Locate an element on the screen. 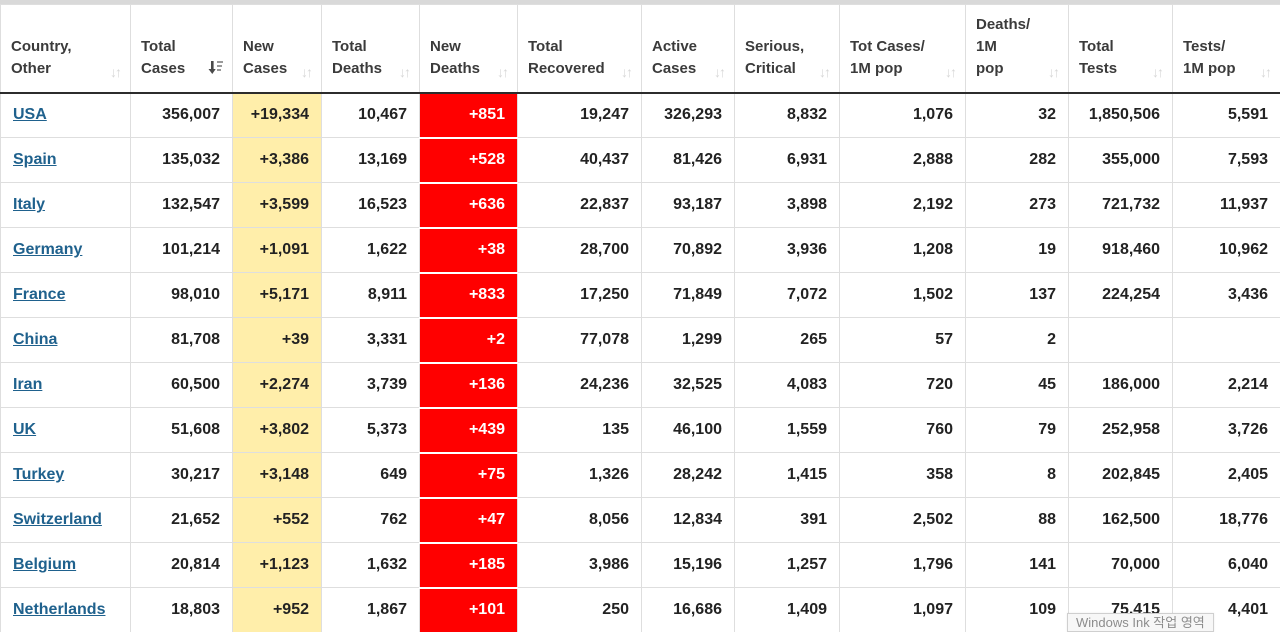 This screenshot has height=632, width=1280. cell-active-cases: 15,196 is located at coordinates (688, 565).